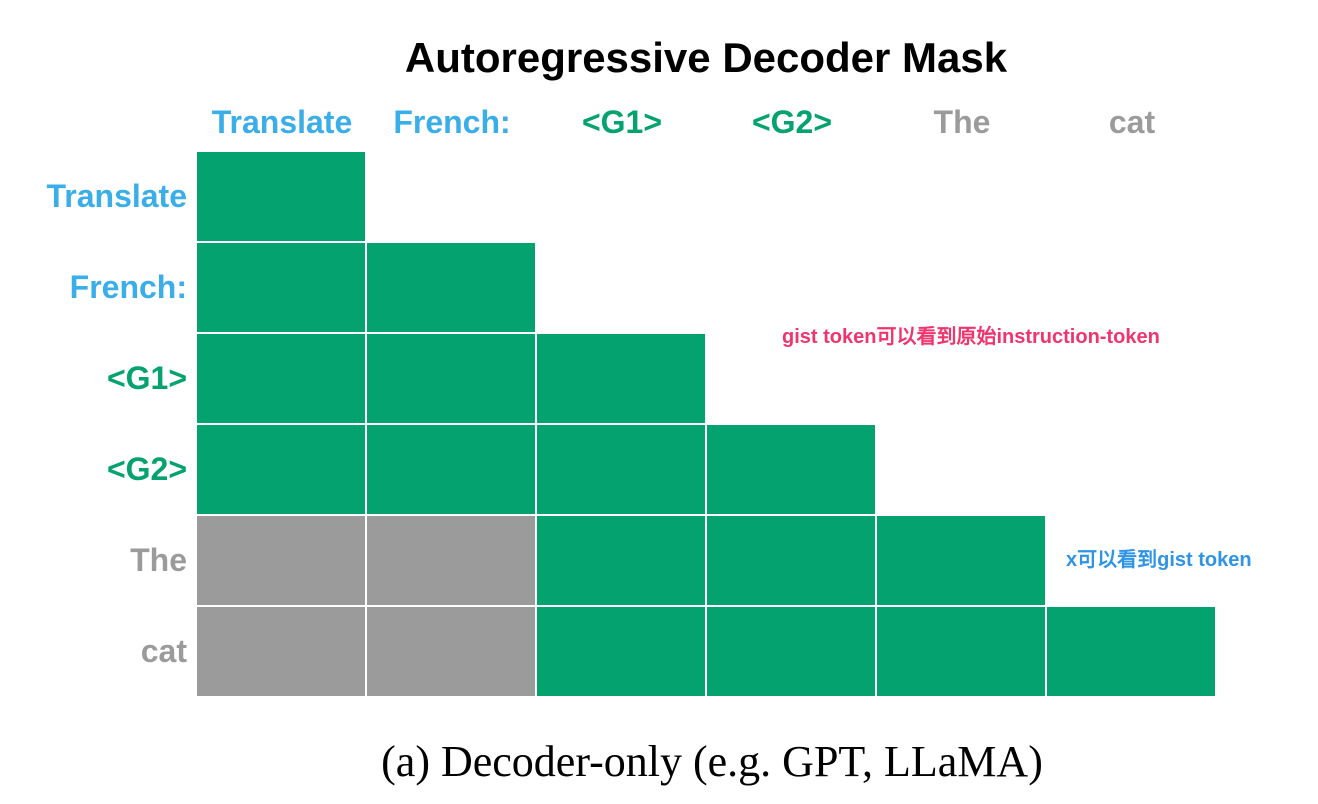 This screenshot has height=804, width=1318. Describe the element at coordinates (452, 379) in the screenshot. I see `mask-cell-r3-c2-attend` at that location.